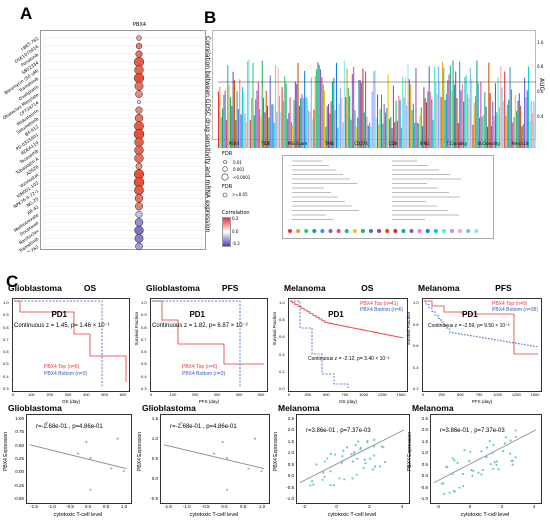 This screenshot has height=529, width=550. I want to click on km-ytick: 0.8, so click(416, 324).